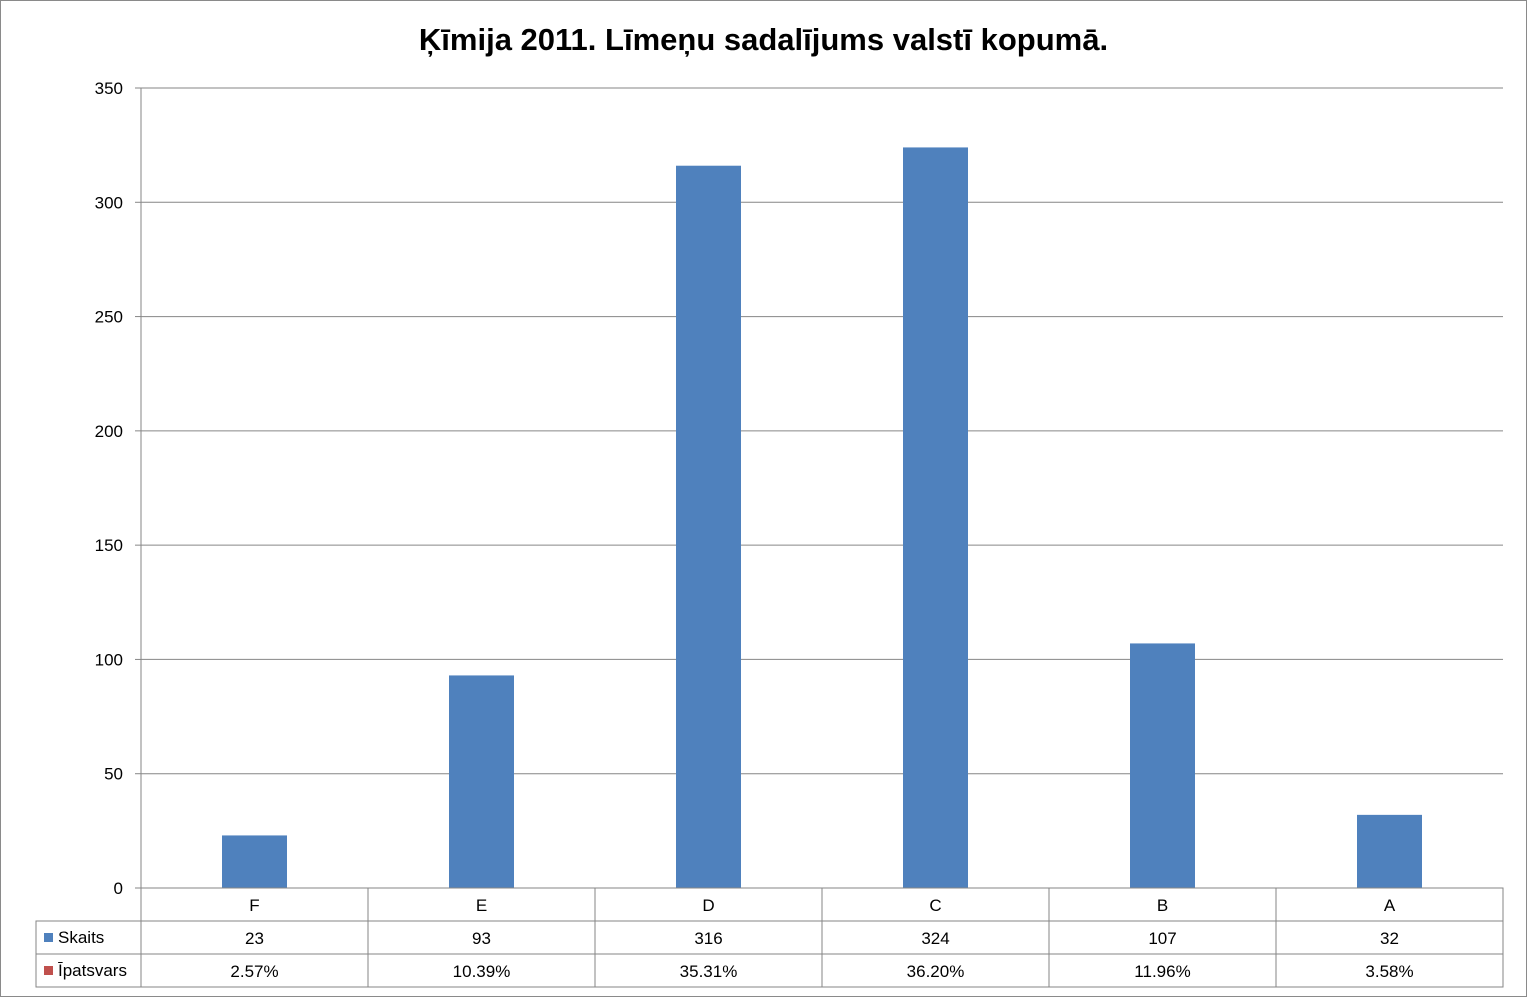  Describe the element at coordinates (48, 970) in the screenshot. I see `legend-key-Īpatsvars` at that location.